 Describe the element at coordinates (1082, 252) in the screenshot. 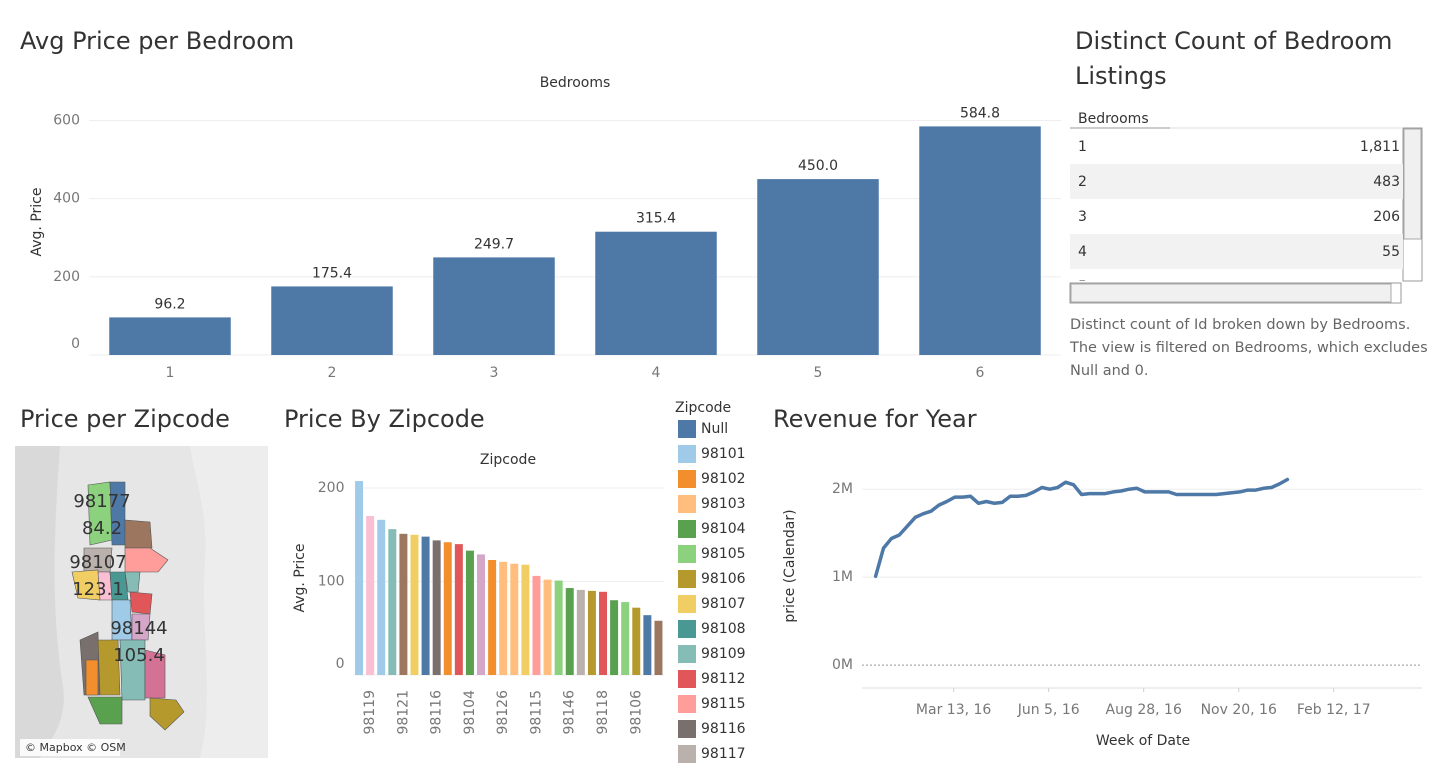

I see `row-label: 4` at that location.